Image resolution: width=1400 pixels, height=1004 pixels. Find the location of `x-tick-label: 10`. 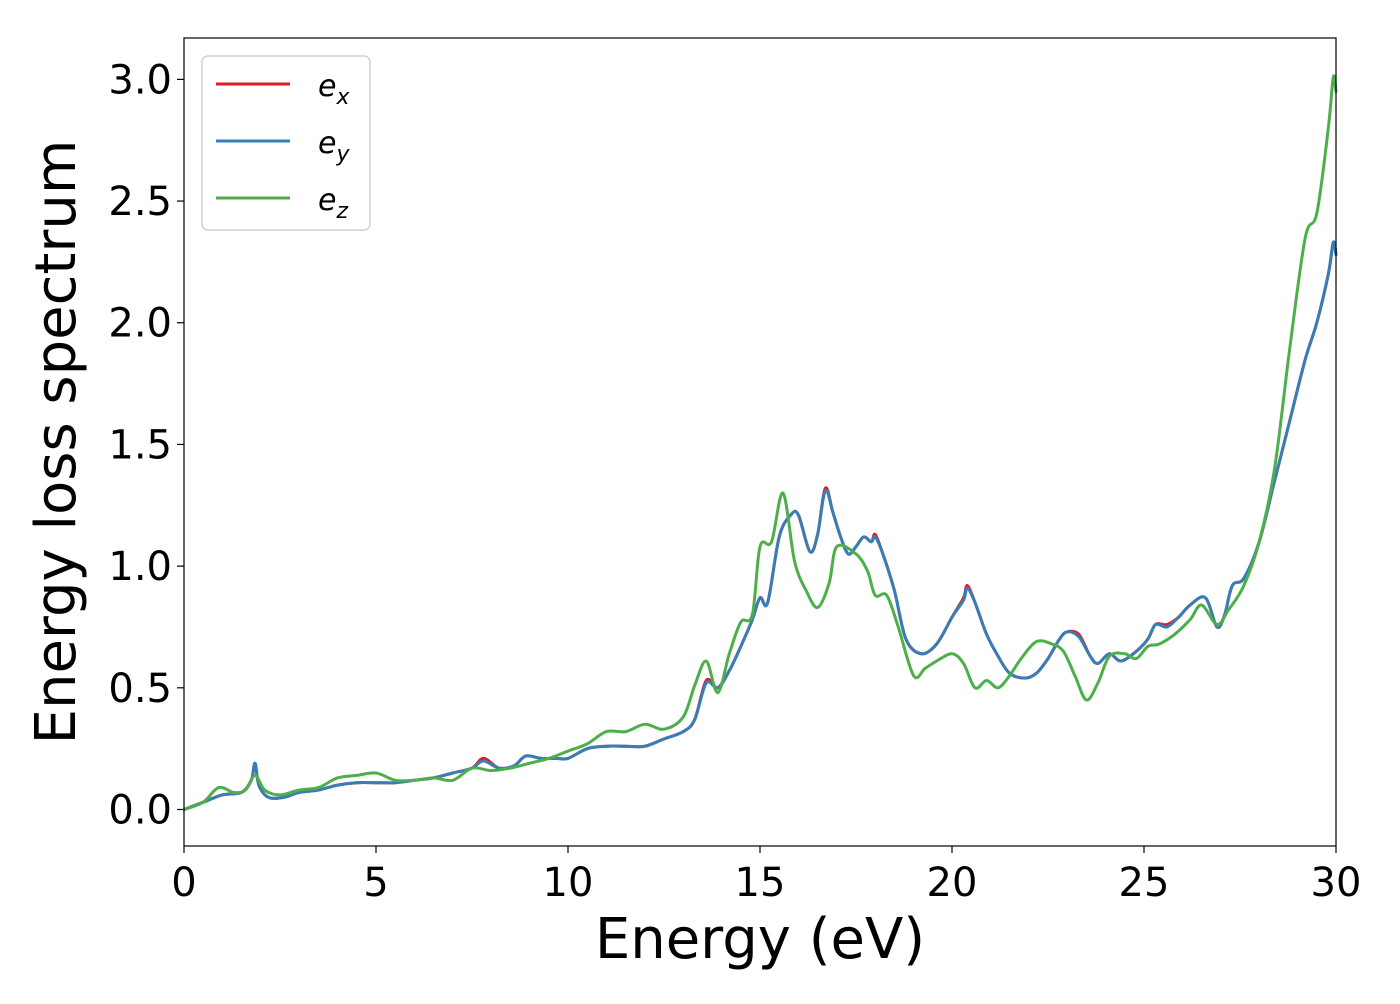

x-tick-label: 10 is located at coordinates (568, 883).